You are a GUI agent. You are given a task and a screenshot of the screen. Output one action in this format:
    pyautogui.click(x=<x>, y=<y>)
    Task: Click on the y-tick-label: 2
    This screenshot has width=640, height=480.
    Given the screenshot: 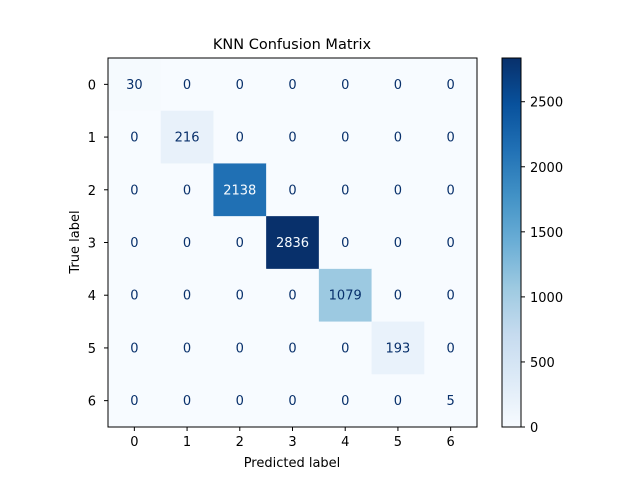 What is the action you would take?
    pyautogui.click(x=92, y=191)
    